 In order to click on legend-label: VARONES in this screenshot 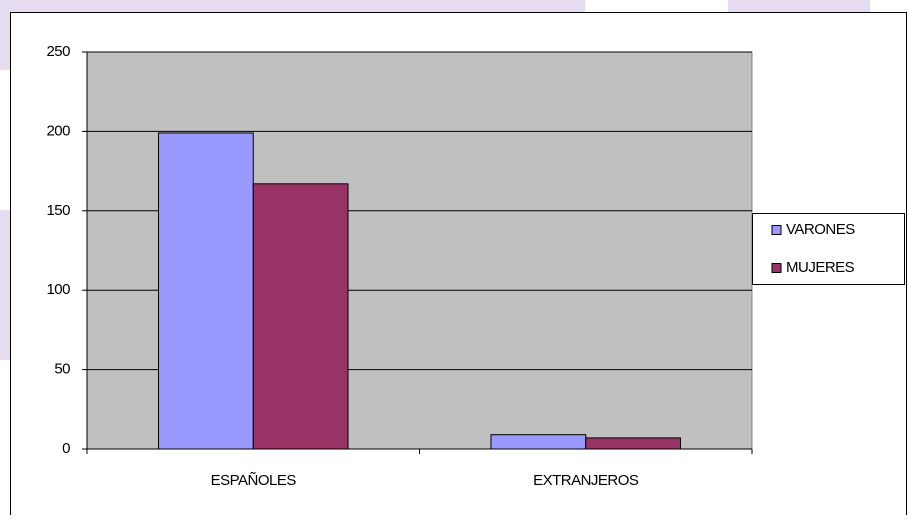, I will do `click(820, 229)`.